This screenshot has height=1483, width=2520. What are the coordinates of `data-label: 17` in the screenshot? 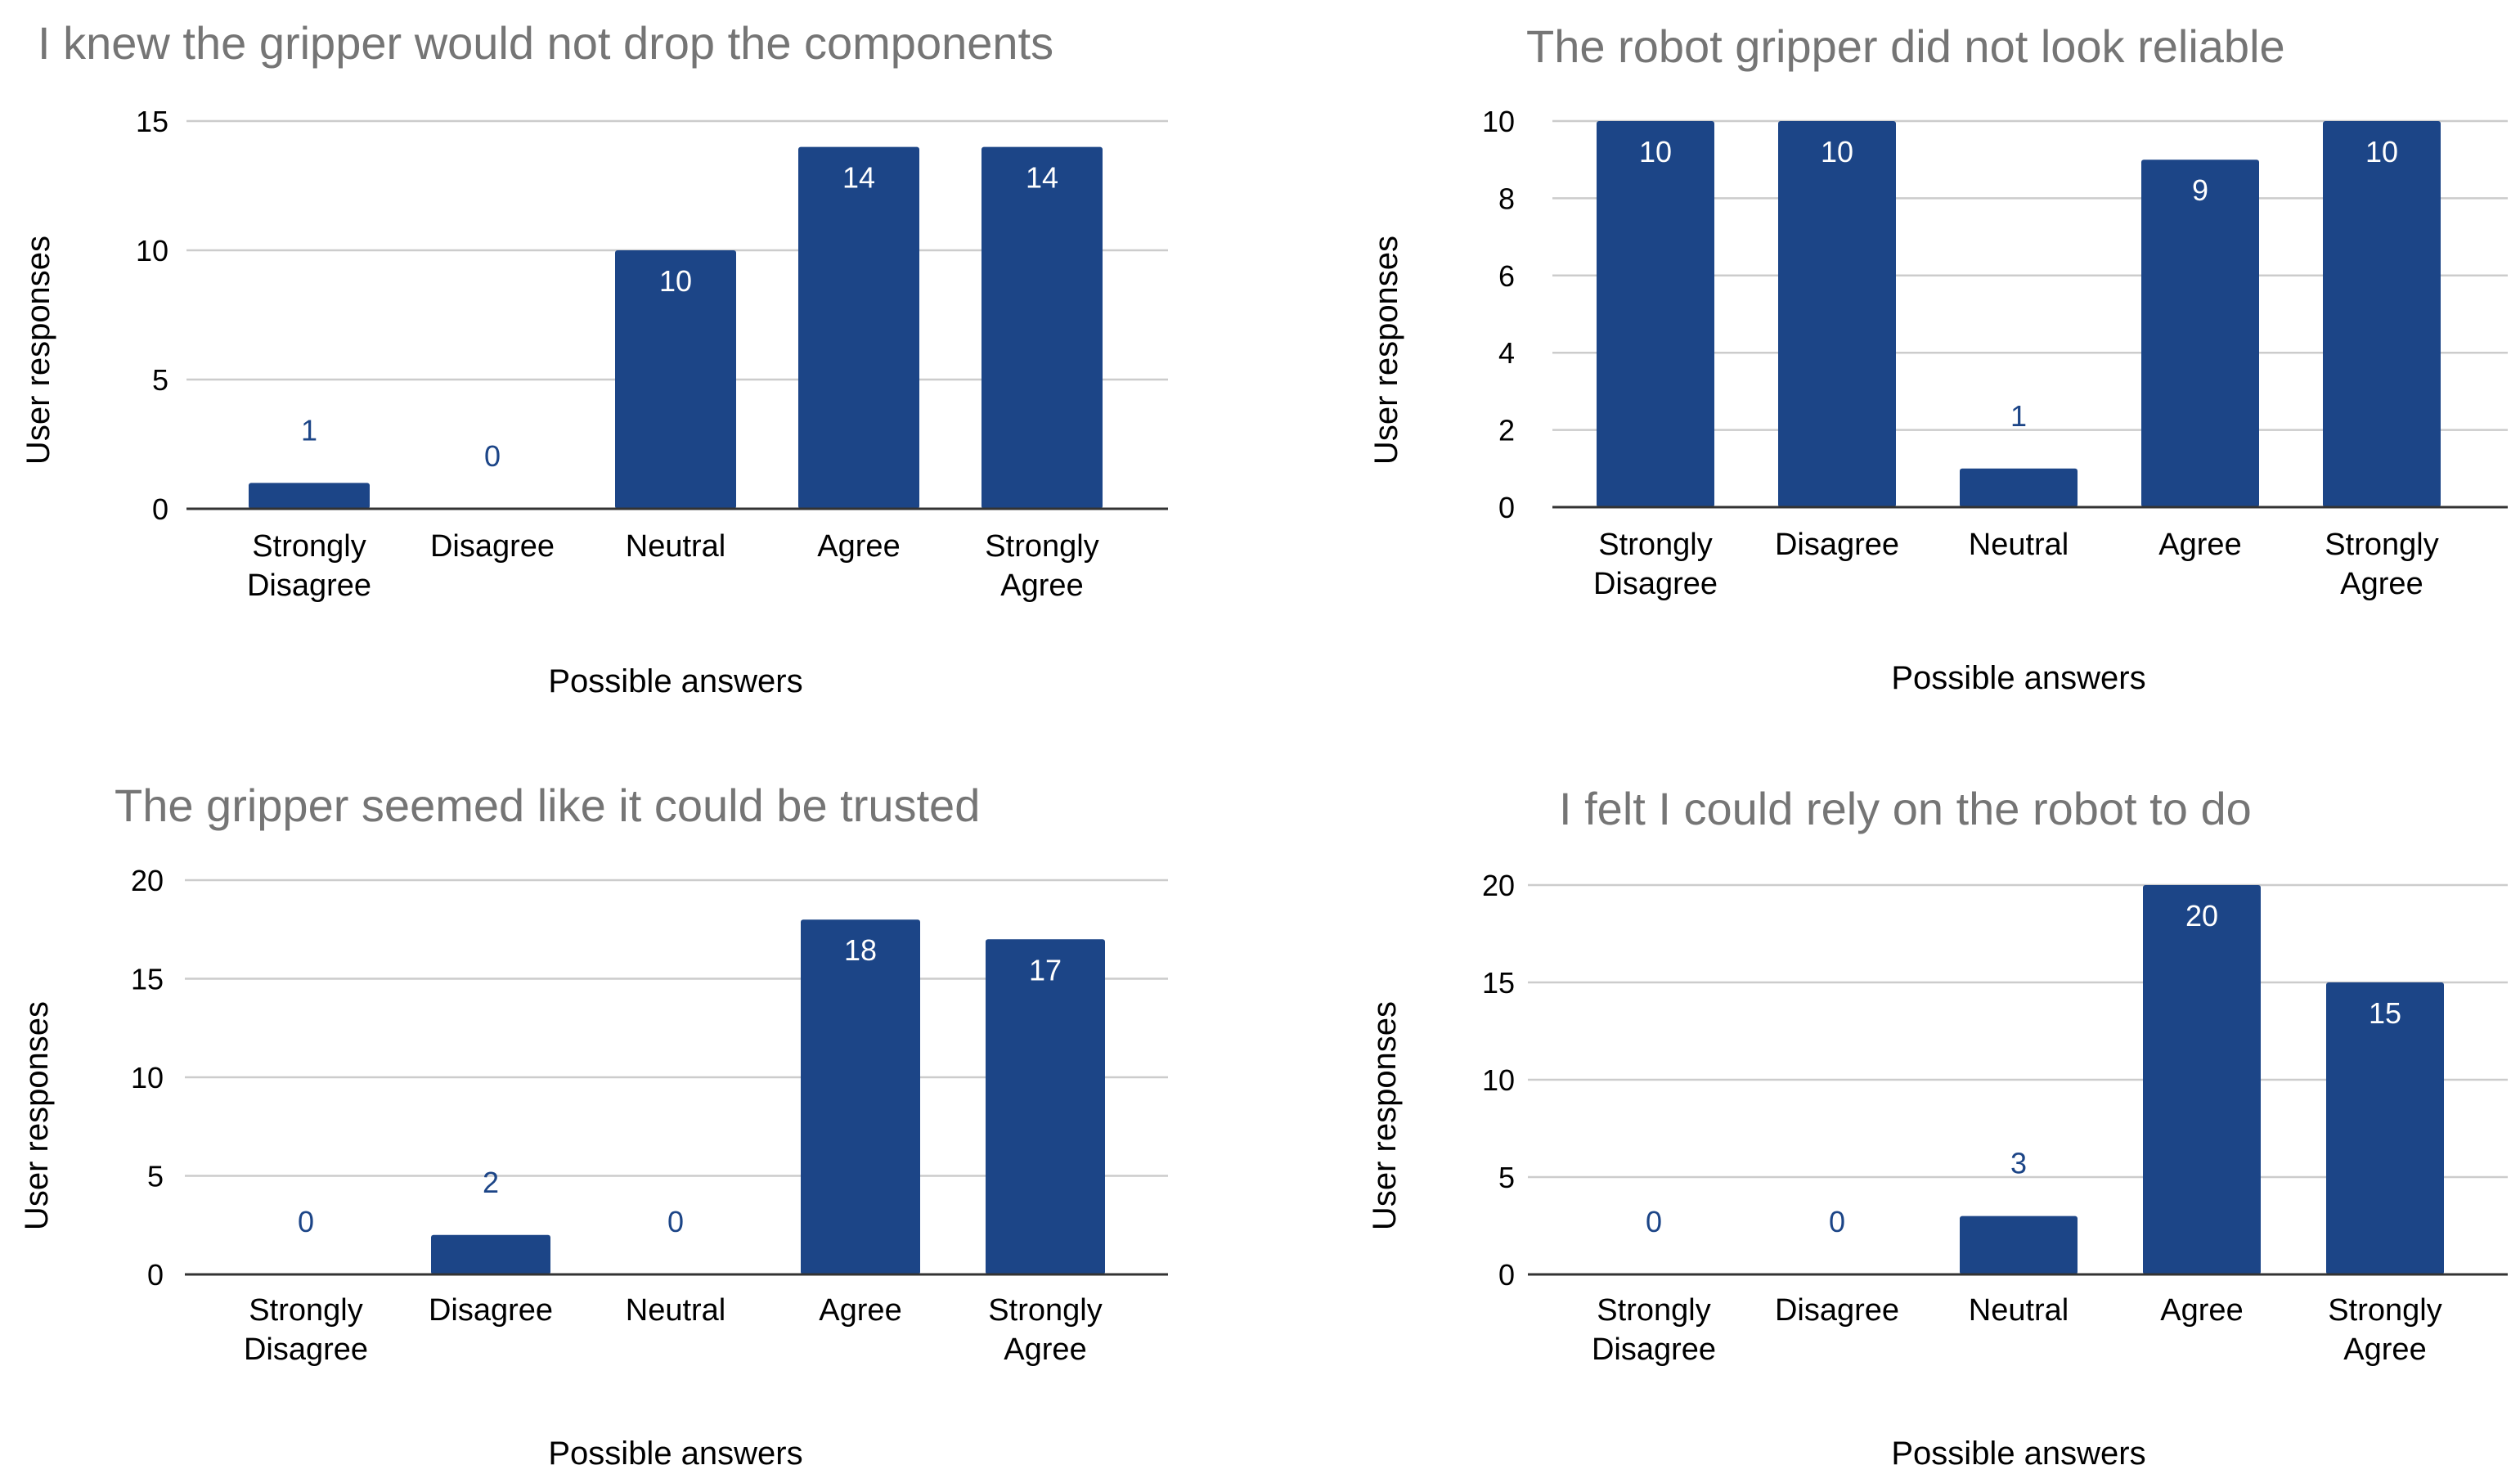 It's located at (1045, 969).